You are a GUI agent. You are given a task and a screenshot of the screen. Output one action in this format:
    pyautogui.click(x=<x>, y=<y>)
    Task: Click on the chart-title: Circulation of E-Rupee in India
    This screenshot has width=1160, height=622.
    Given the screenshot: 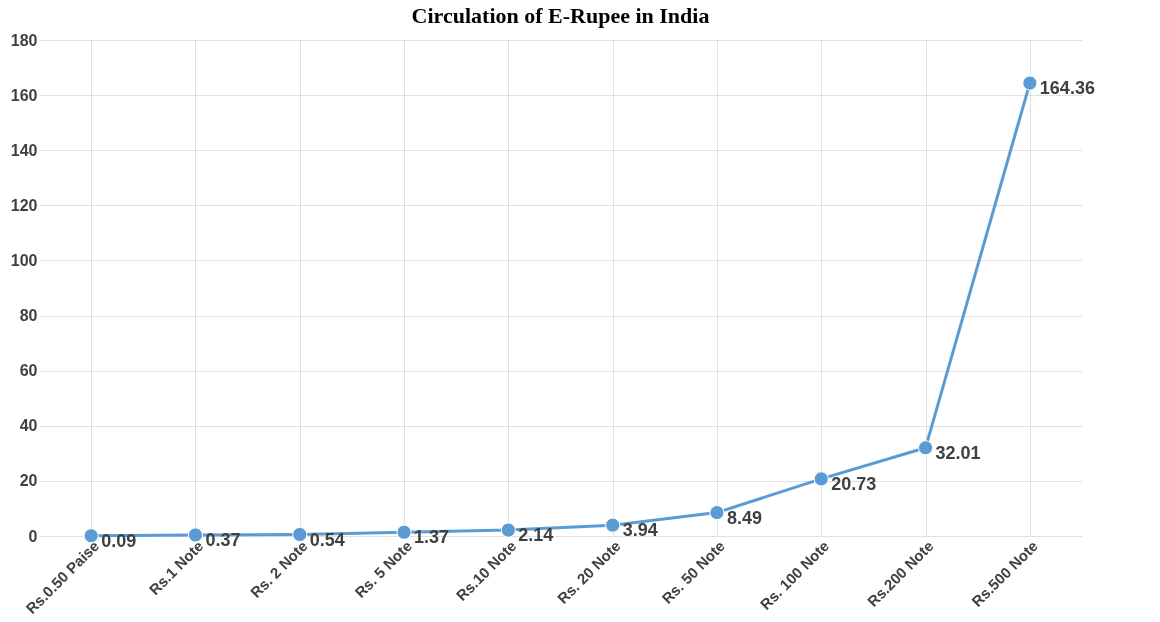 What is the action you would take?
    pyautogui.click(x=560, y=15)
    